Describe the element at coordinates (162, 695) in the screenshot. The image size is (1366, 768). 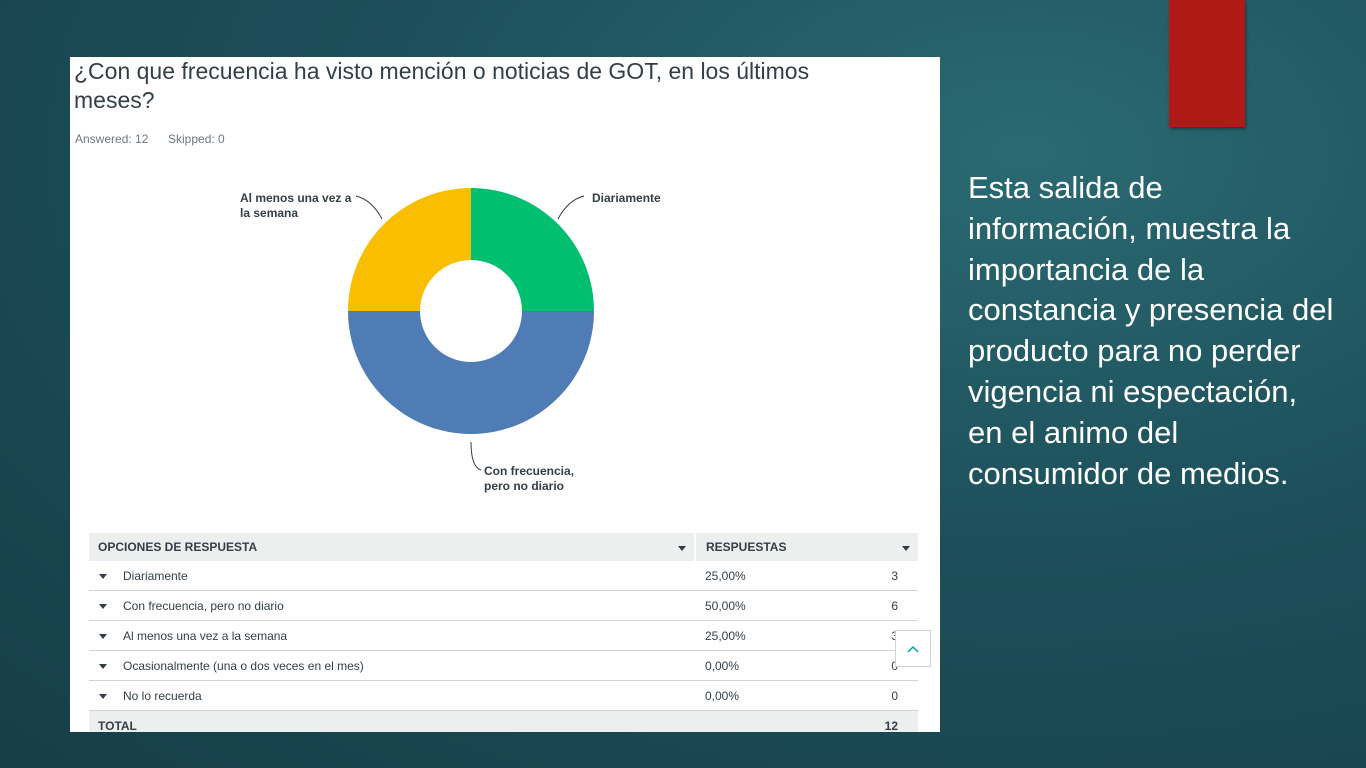
I see `option-label: No lo recuerda` at that location.